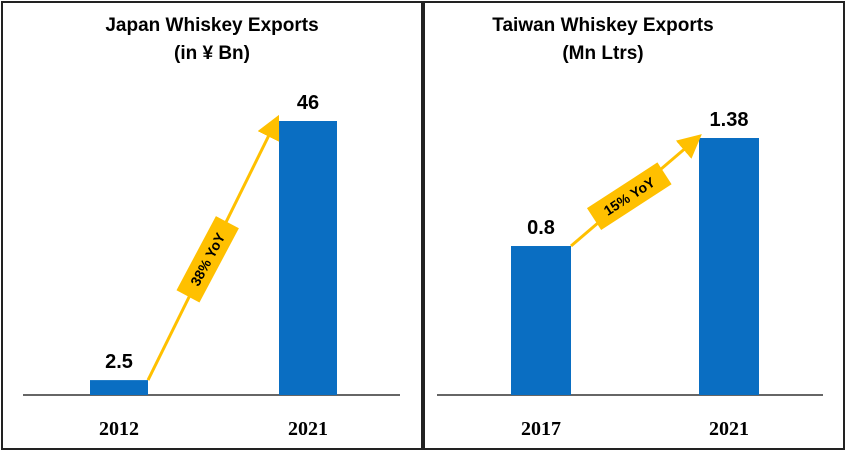 The height and width of the screenshot is (453, 846). What do you see at coordinates (211, 25) in the screenshot?
I see `chart-title: Japan Whiskey Exports` at bounding box center [211, 25].